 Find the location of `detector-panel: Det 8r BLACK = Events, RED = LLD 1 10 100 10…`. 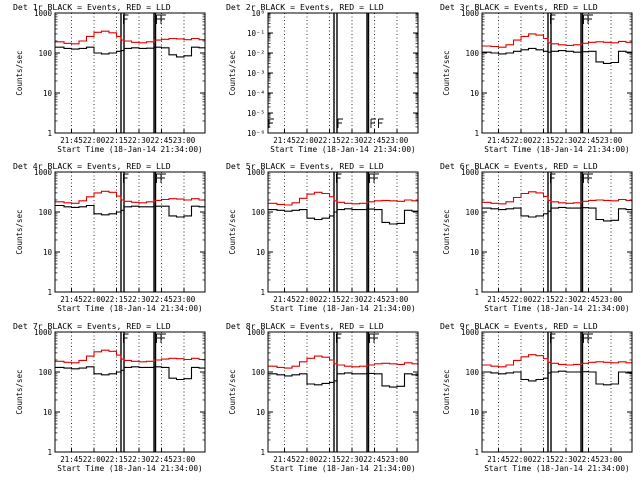

detector-panel: Det 8r BLACK = Events, RED = LLD 1 10 100 10… is located at coordinates (322, 397).